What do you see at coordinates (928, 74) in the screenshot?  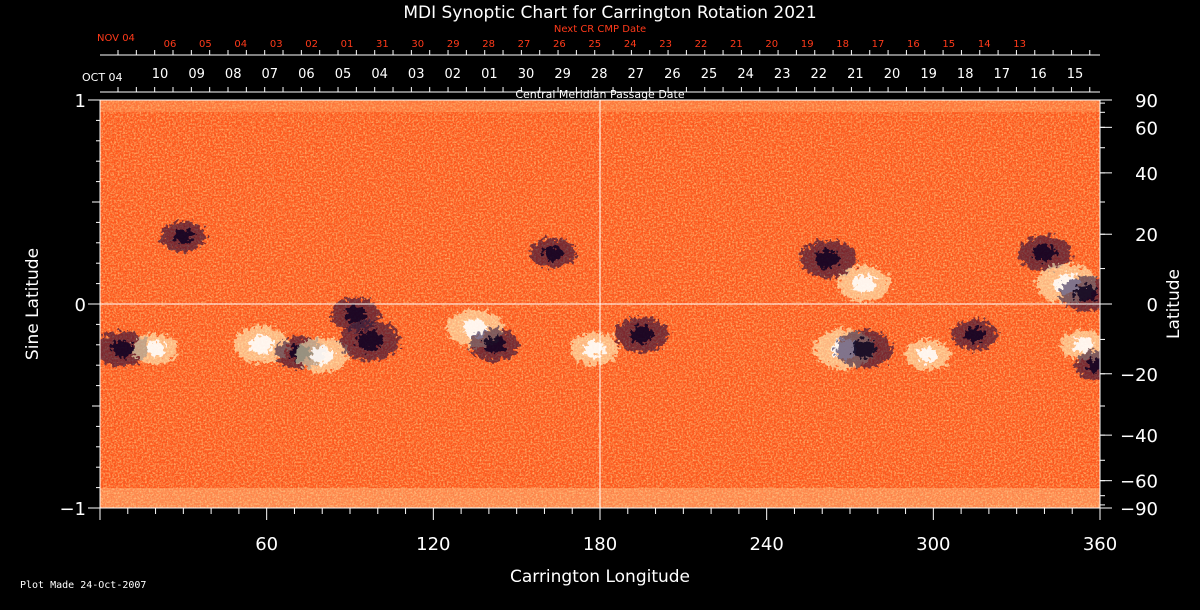 I see `cmp-date-label: 19` at bounding box center [928, 74].